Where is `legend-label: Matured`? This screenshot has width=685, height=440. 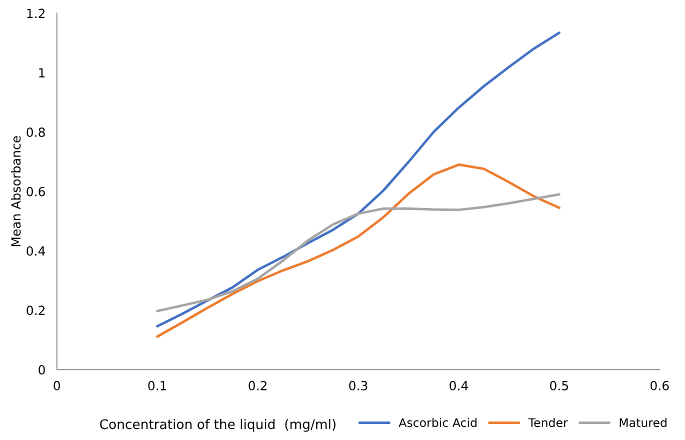 legend-label: Matured is located at coordinates (643, 423).